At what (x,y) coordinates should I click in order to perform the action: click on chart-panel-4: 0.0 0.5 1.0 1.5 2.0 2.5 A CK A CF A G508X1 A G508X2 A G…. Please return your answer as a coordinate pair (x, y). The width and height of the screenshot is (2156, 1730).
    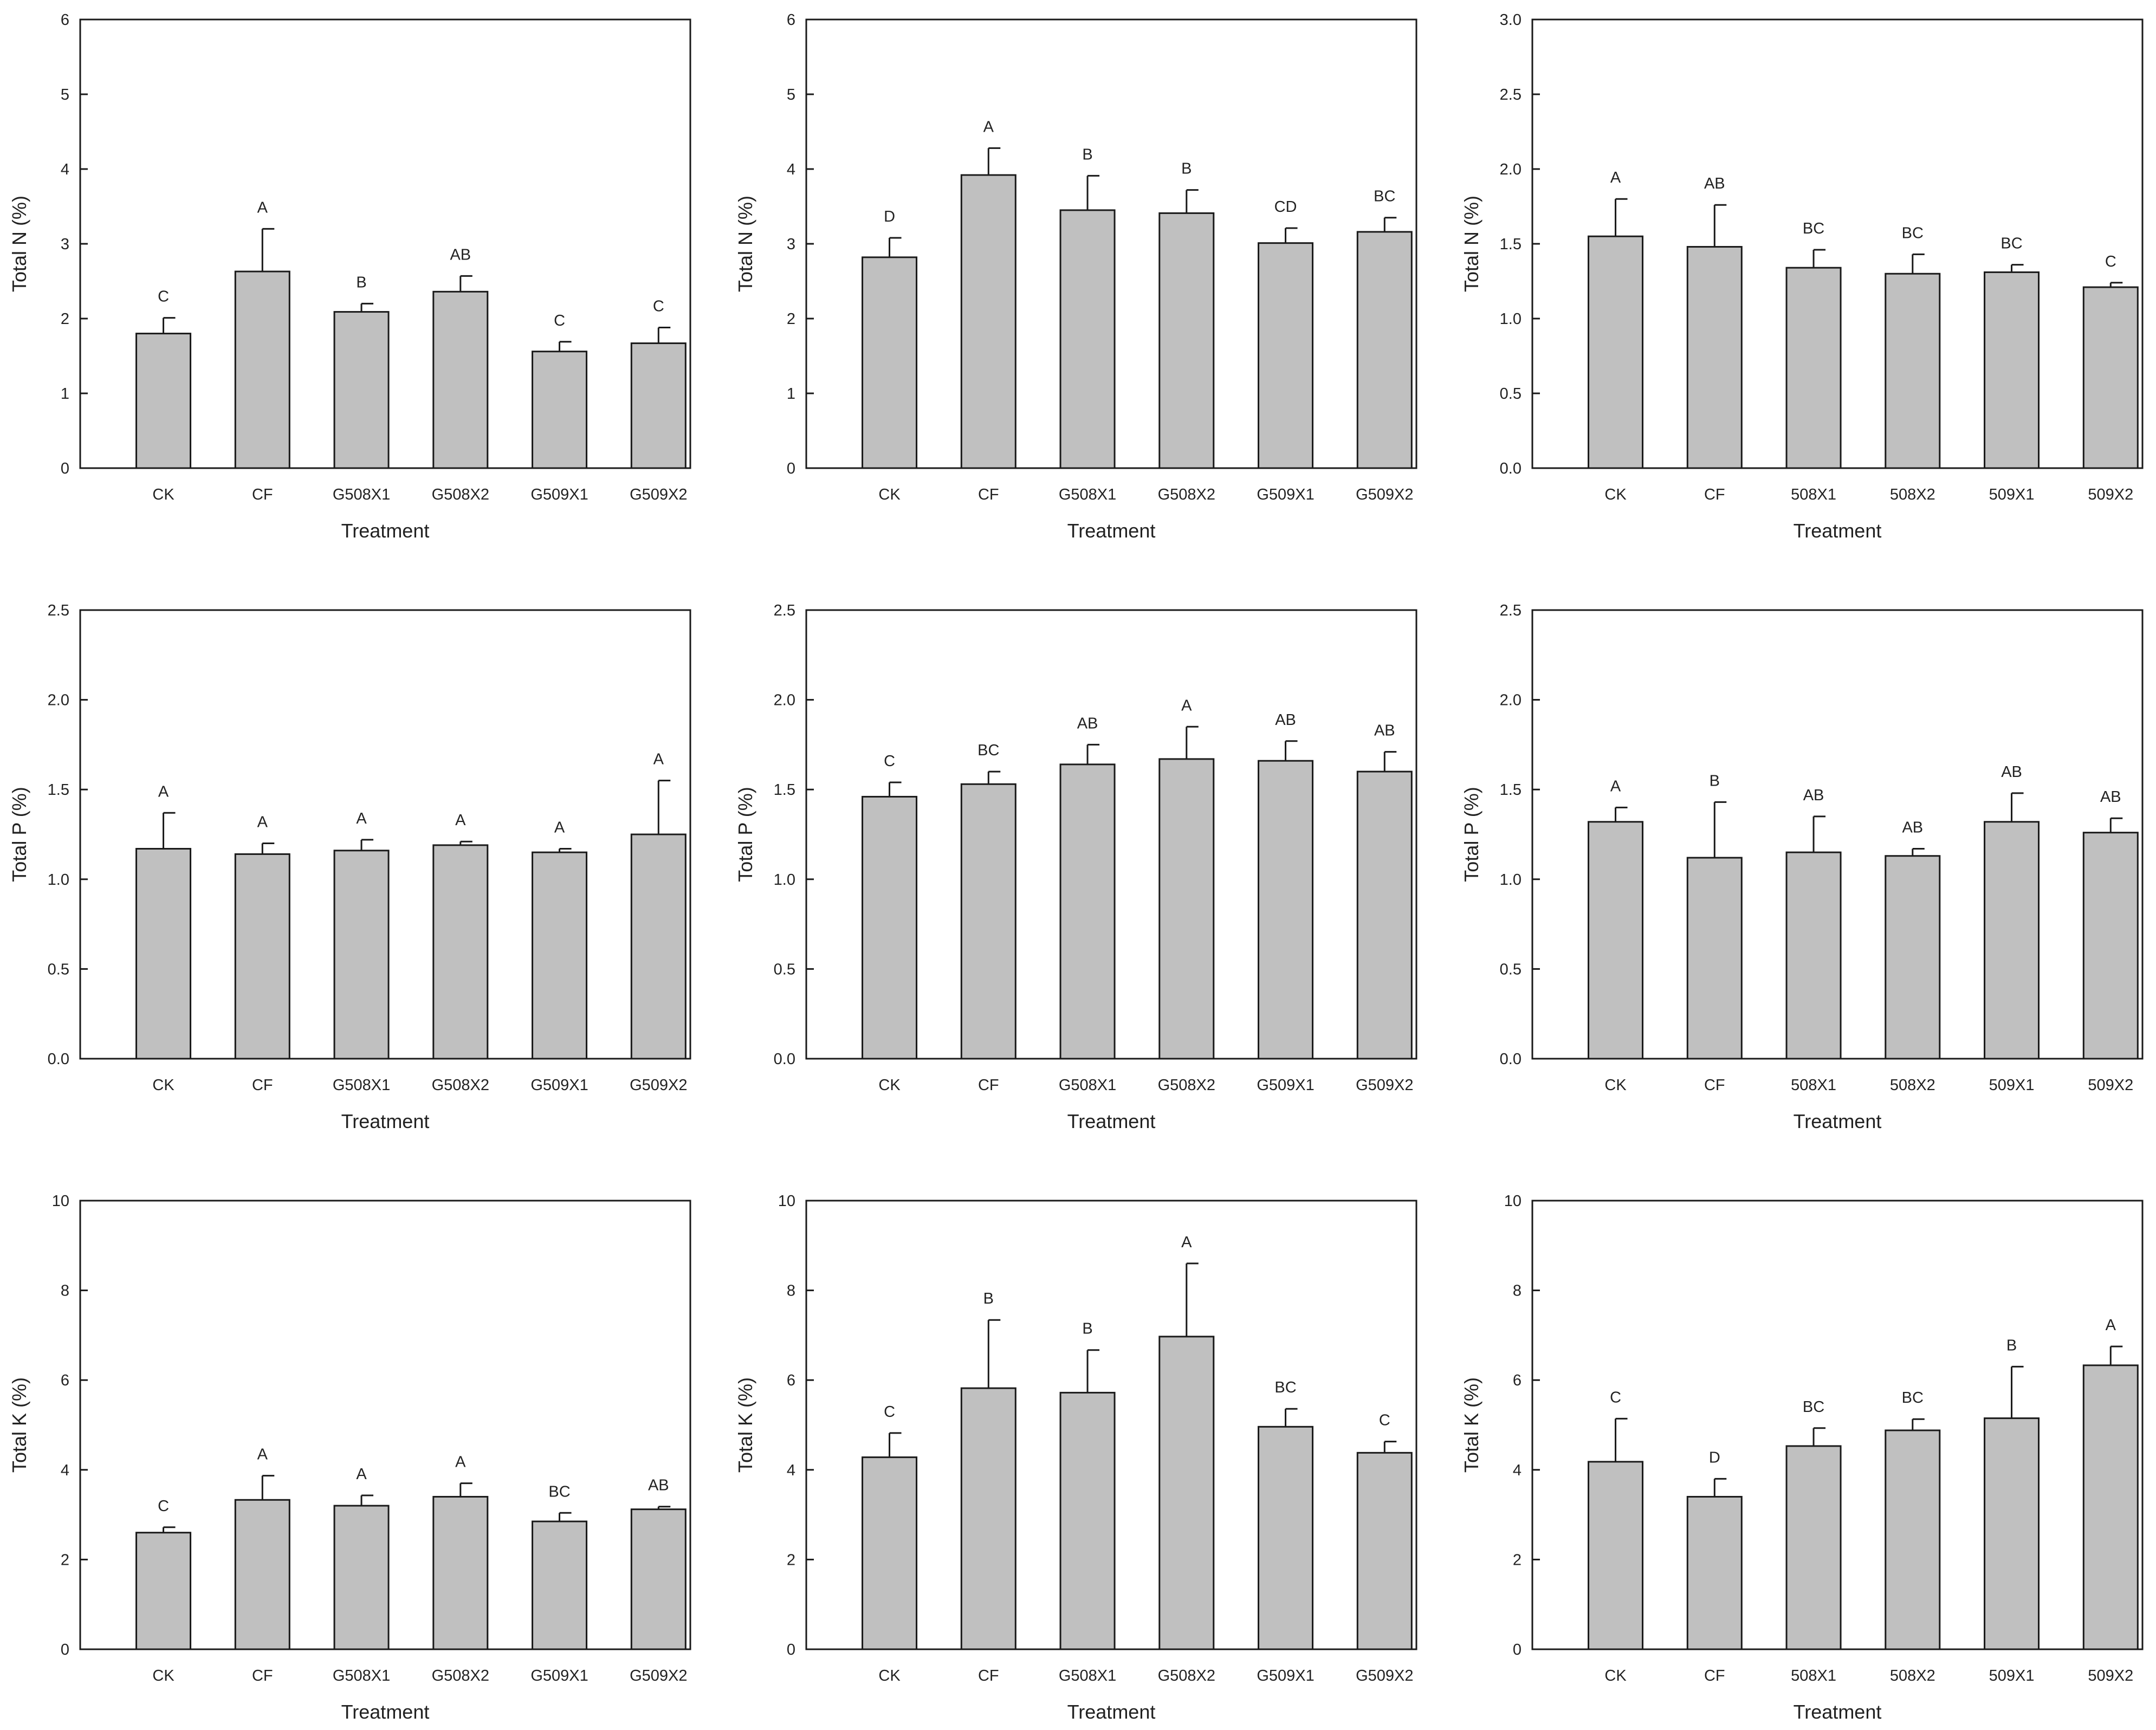
    Looking at the image, I should click on (350, 867).